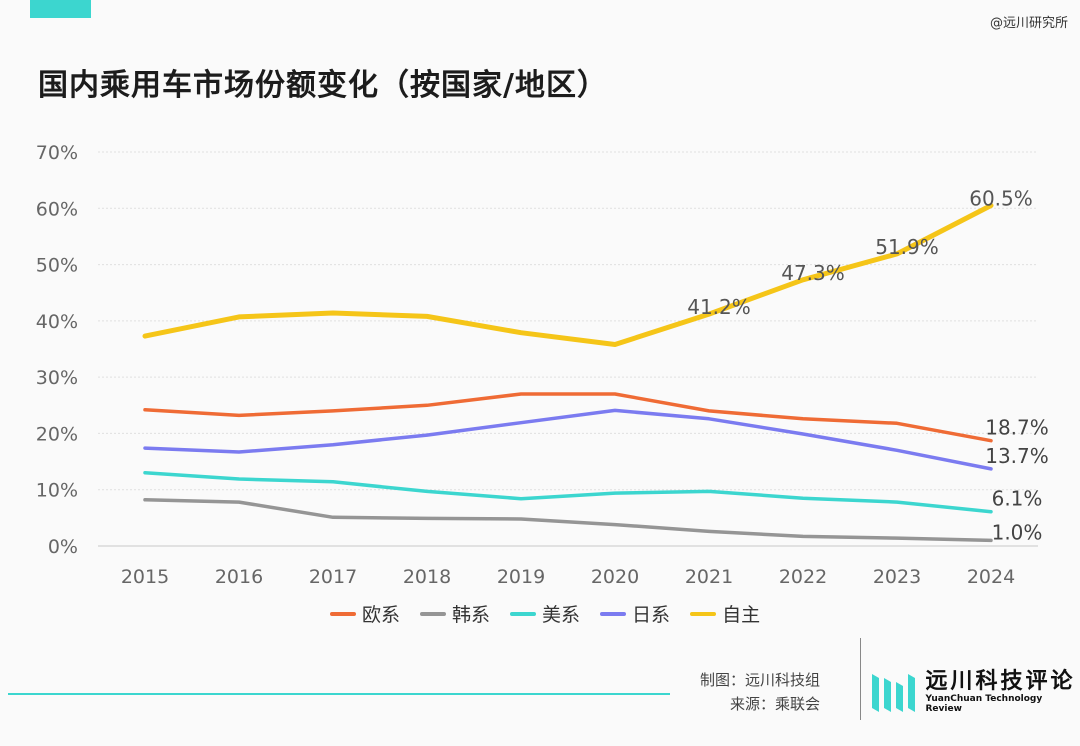 This screenshot has height=746, width=1080. What do you see at coordinates (907, 247) in the screenshot?
I see `data-label: 51.9%` at bounding box center [907, 247].